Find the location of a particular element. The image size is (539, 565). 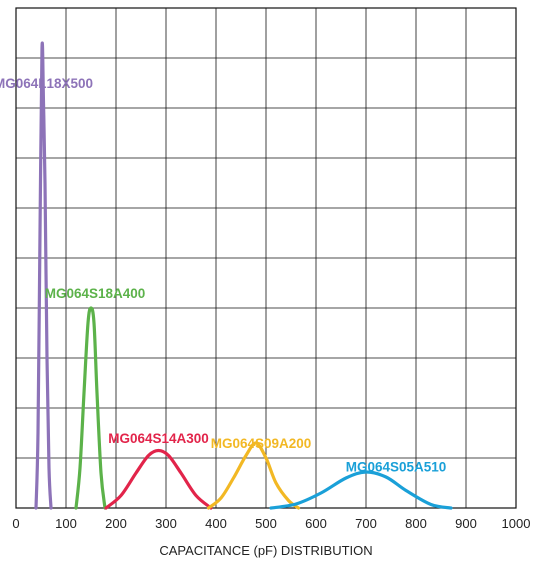

x-tick-label: 600 is located at coordinates (316, 523).